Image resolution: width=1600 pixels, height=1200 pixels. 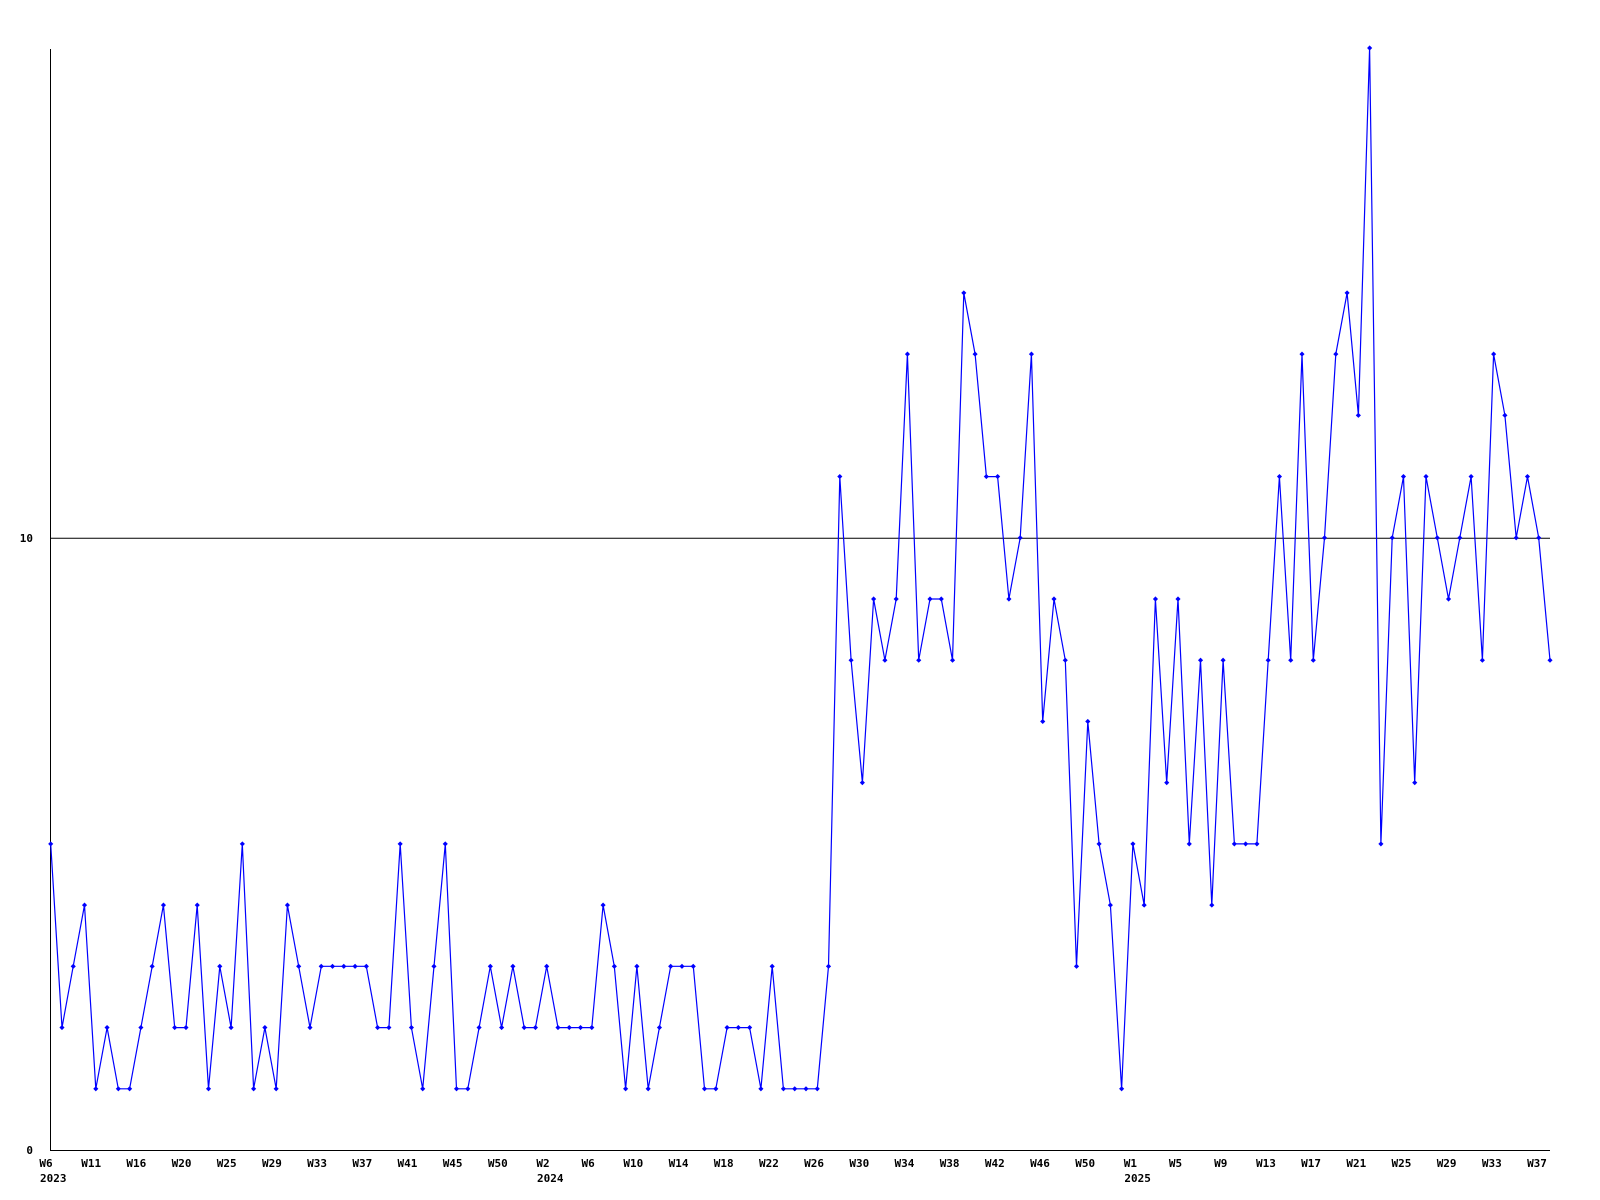 What do you see at coordinates (550, 1178) in the screenshot?
I see `year-label: 2024` at bounding box center [550, 1178].